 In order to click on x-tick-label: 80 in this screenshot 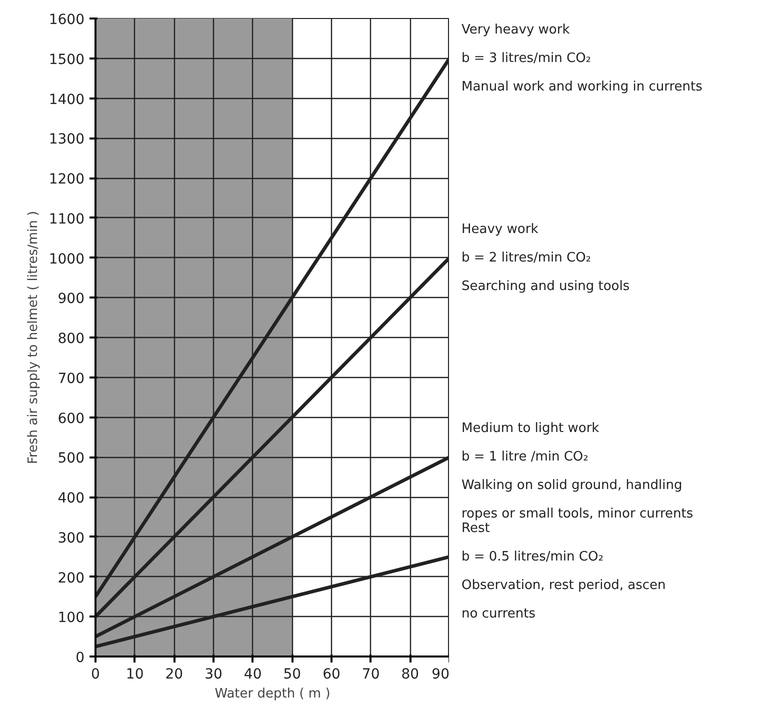, I will do `click(410, 674)`.